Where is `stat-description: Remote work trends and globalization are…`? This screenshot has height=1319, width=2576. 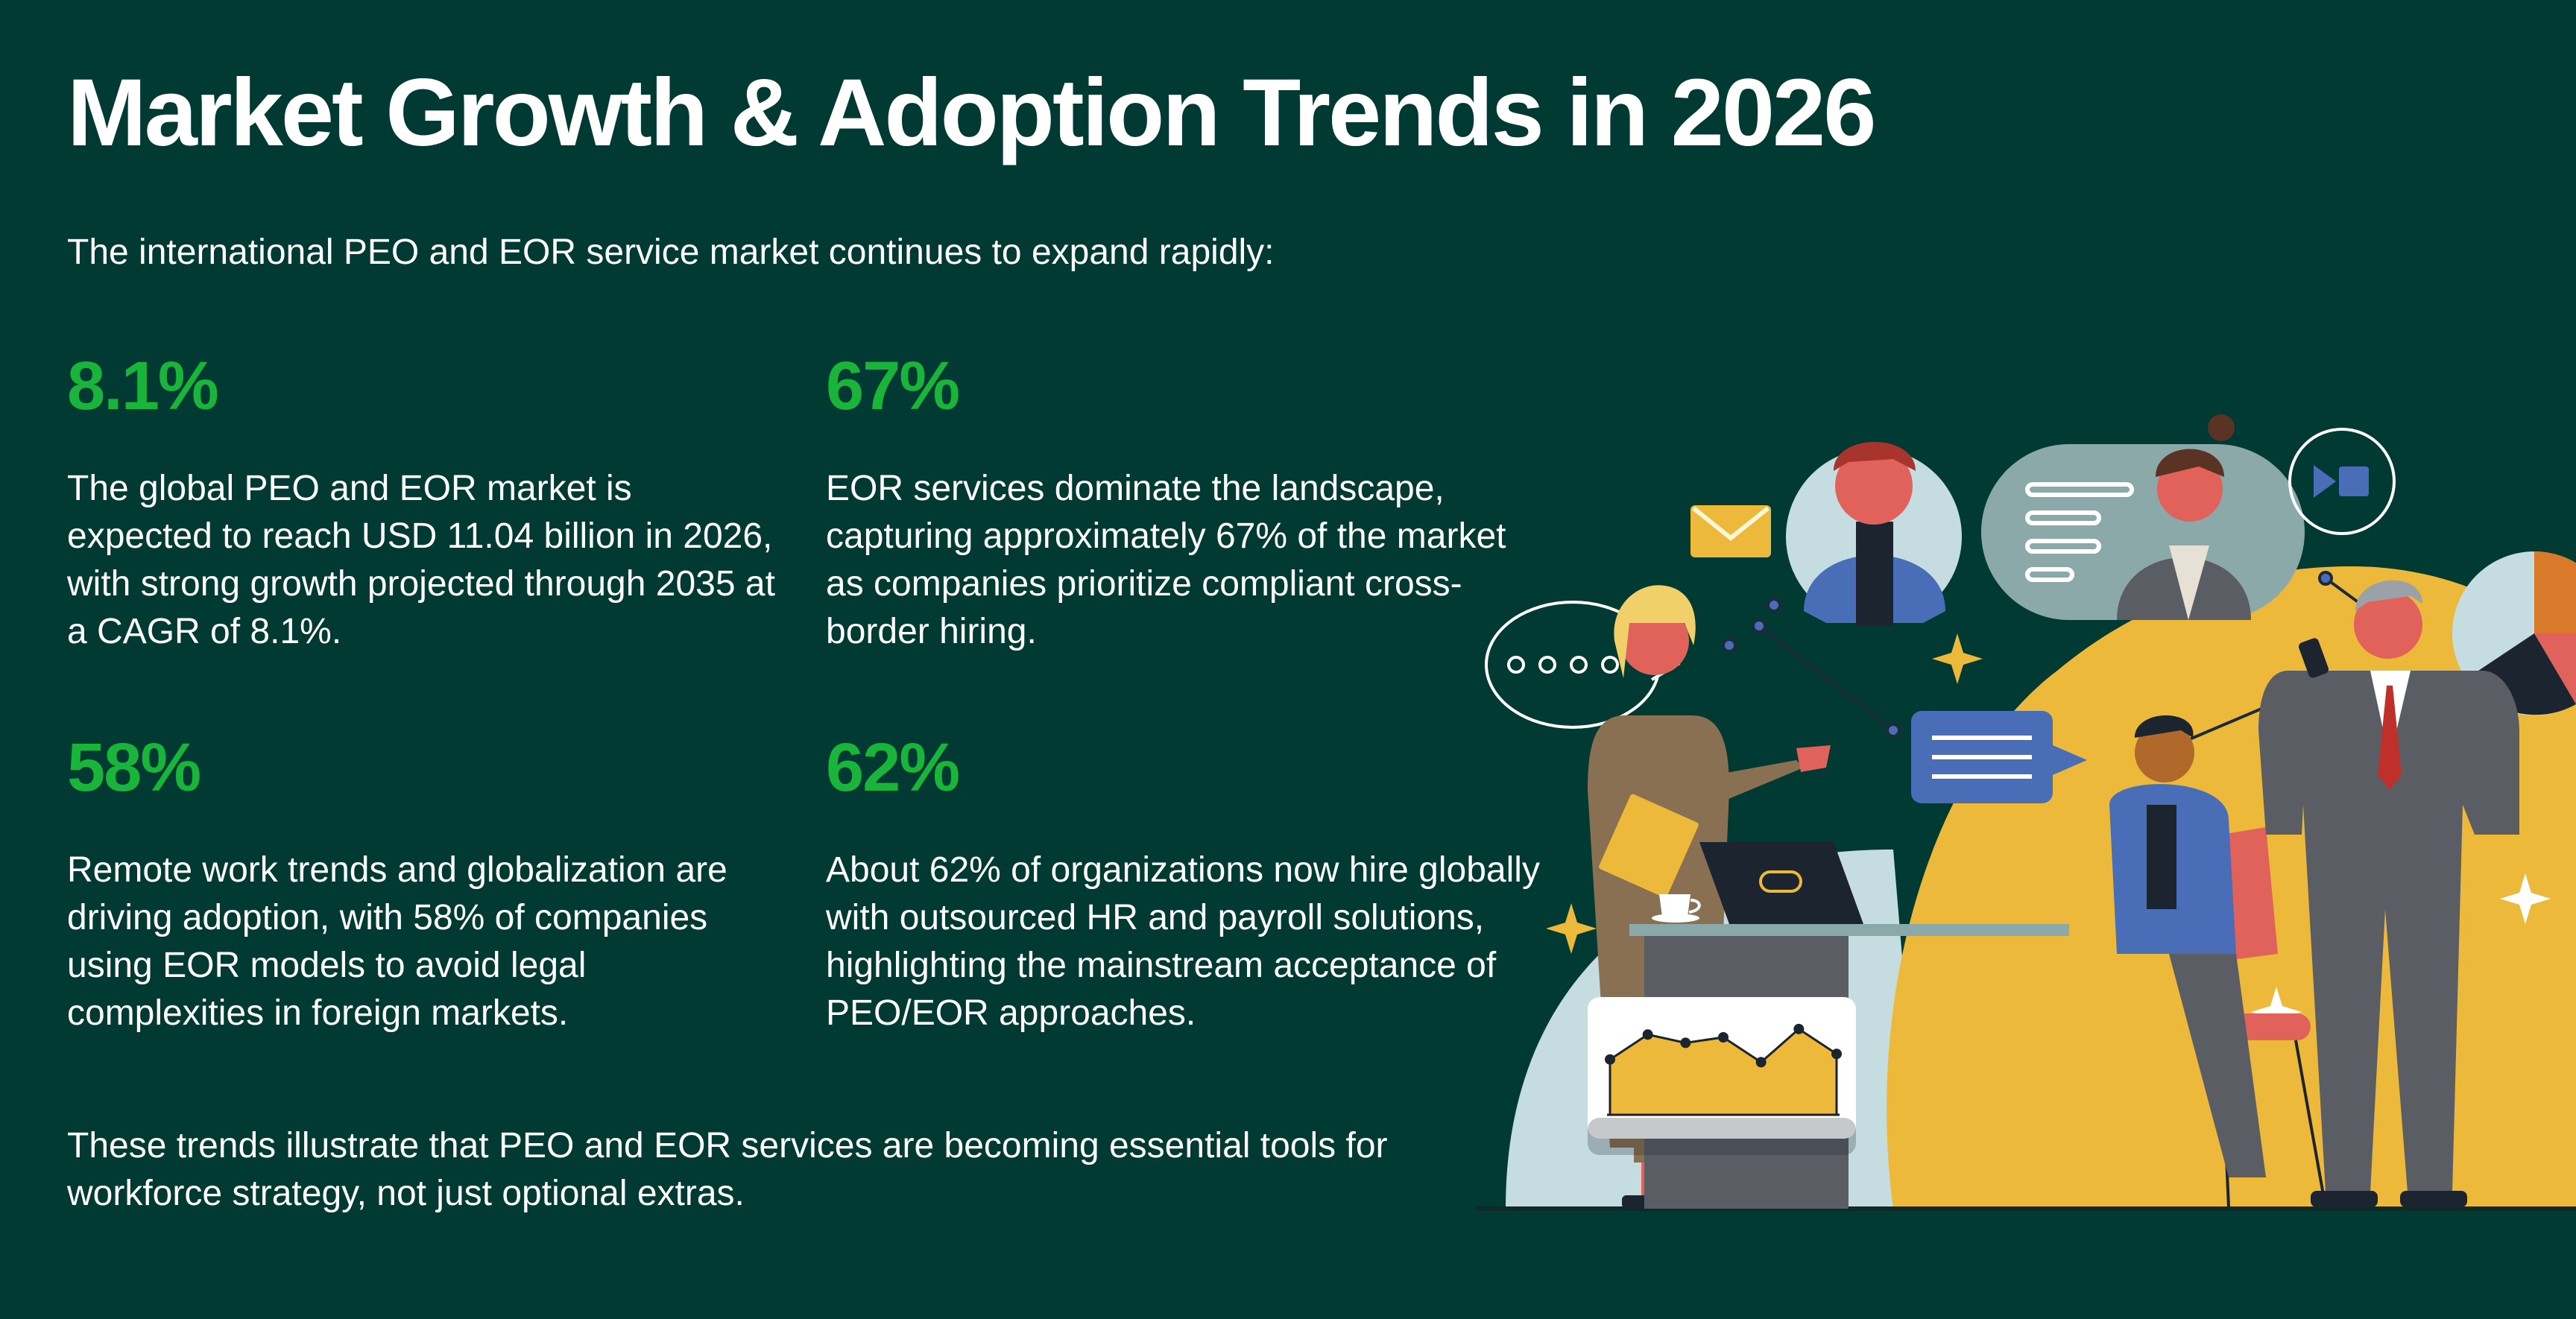
stat-description: Remote work trends and globalization are… is located at coordinates (397, 941).